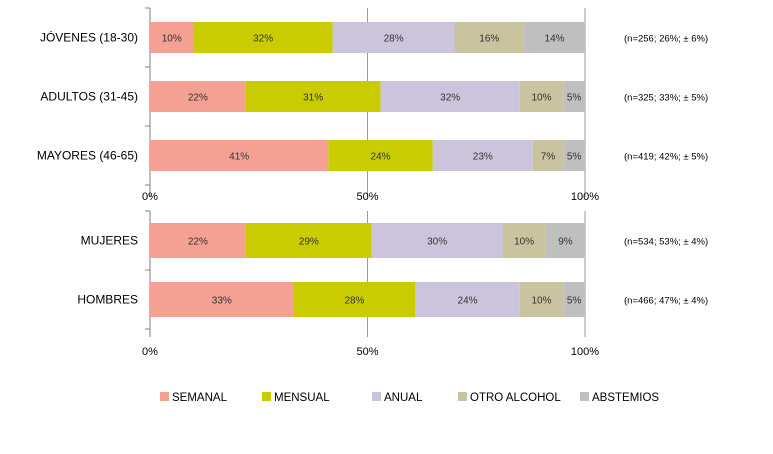  I want to click on data-label: 33%, so click(222, 301).